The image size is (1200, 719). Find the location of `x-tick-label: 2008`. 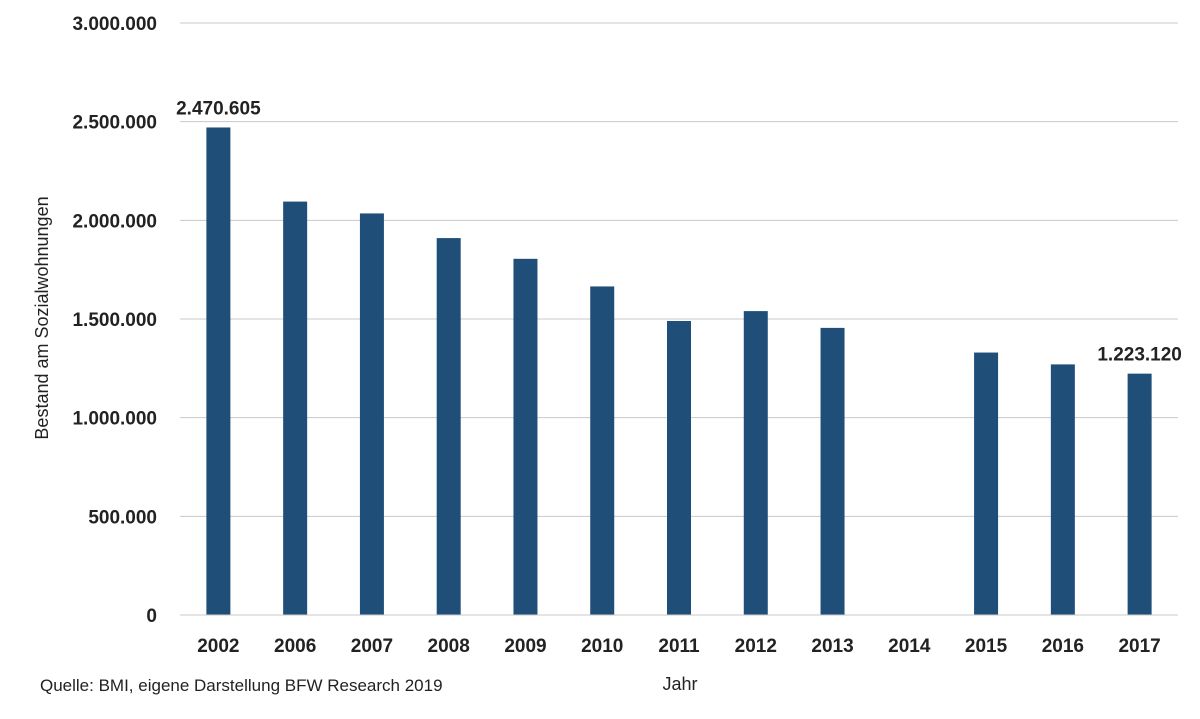

x-tick-label: 2008 is located at coordinates (449, 646).